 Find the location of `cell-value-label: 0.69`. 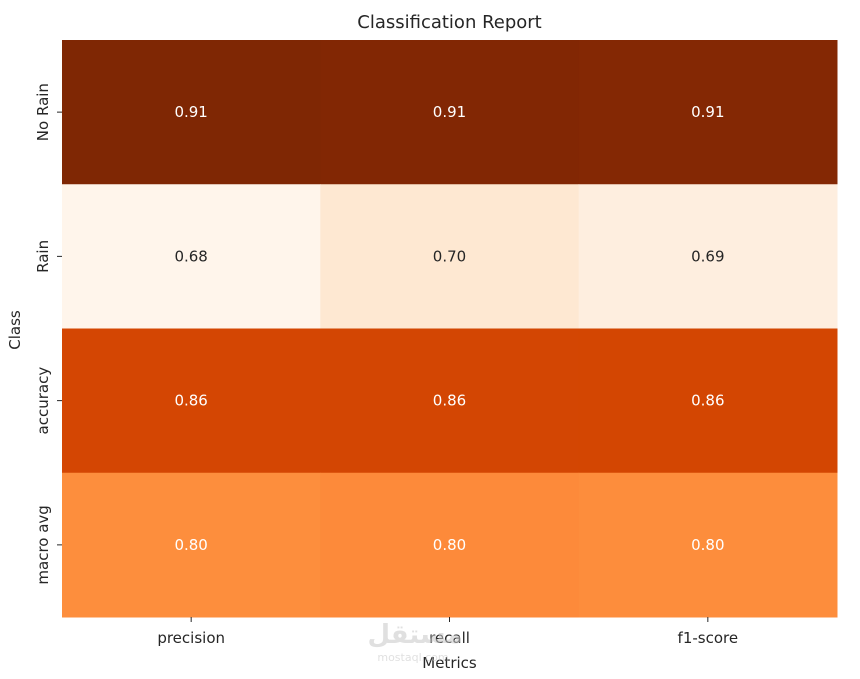

cell-value-label: 0.69 is located at coordinates (707, 256).